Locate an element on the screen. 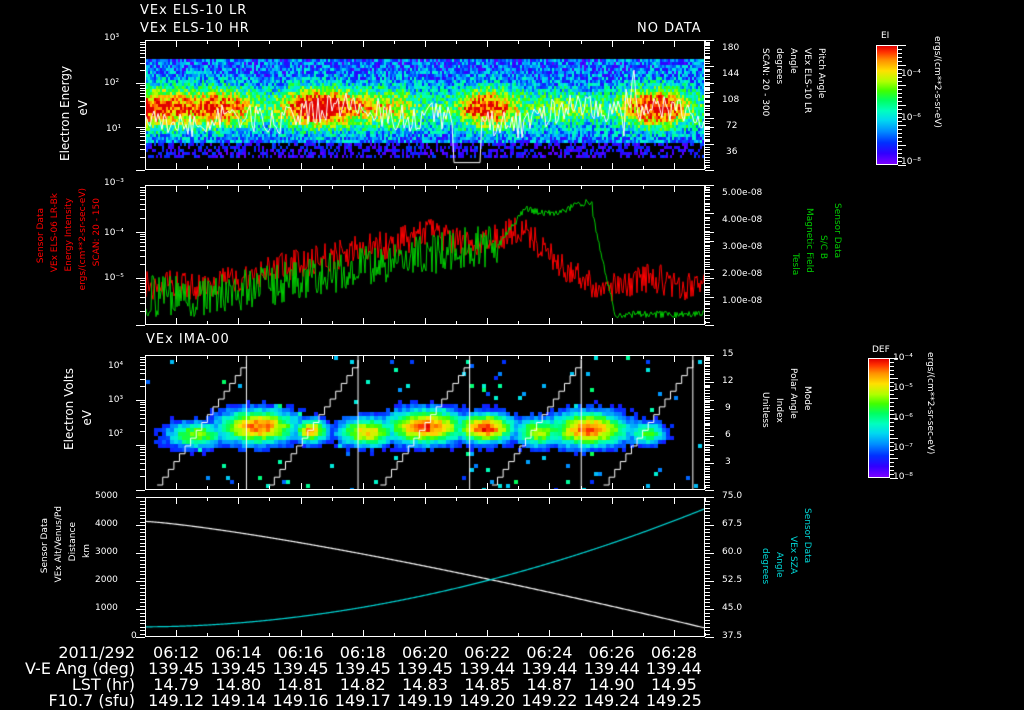  panel4-left-line-1: VEx Alt/Venus/Pd is located at coordinates (59, 544).